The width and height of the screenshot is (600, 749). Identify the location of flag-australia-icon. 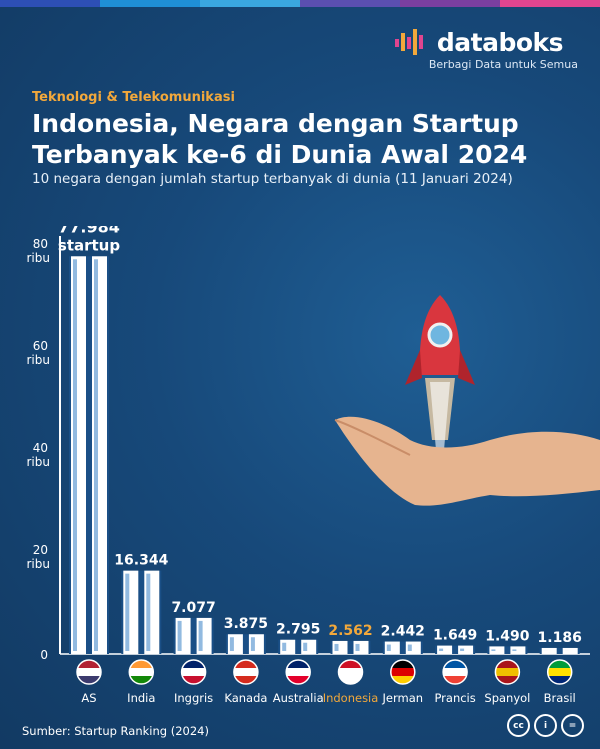
(298, 672).